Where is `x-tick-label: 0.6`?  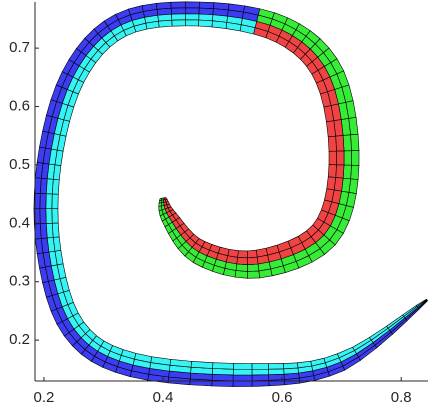 x-tick-label: 0.6 is located at coordinates (282, 397).